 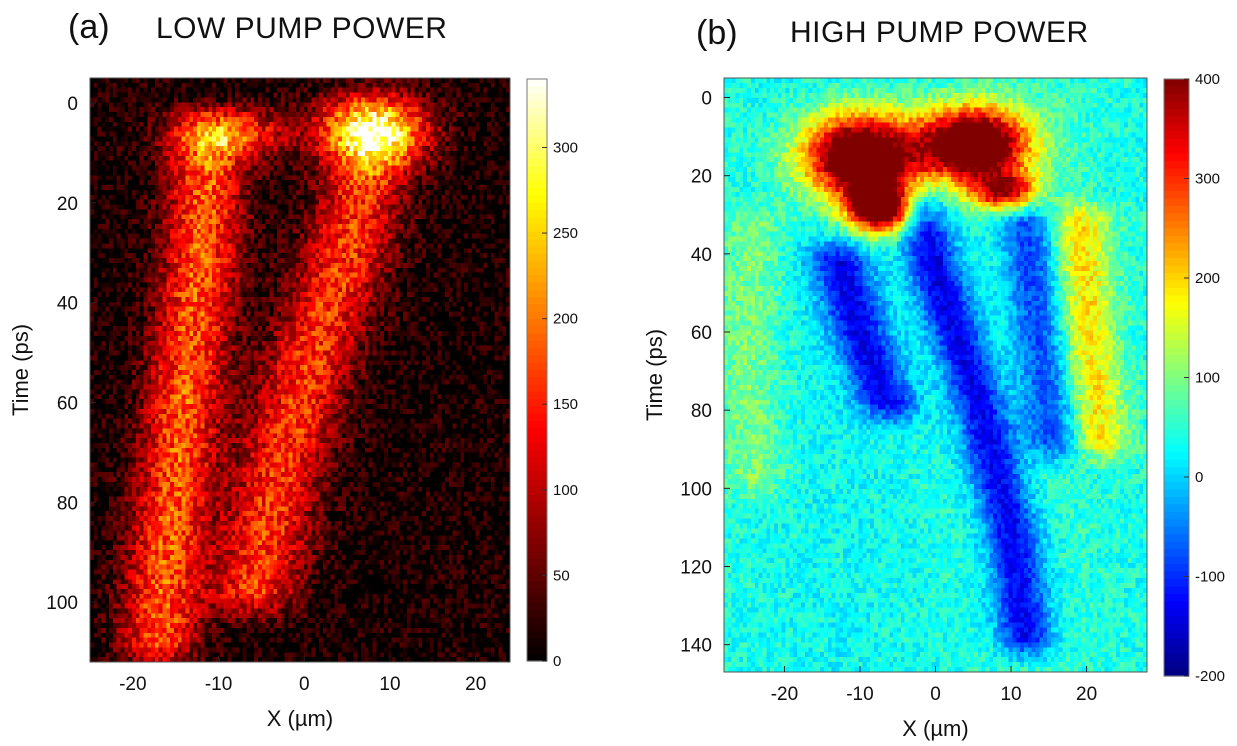 I want to click on colorbar-tick-label: 300, so click(x=1207, y=179).